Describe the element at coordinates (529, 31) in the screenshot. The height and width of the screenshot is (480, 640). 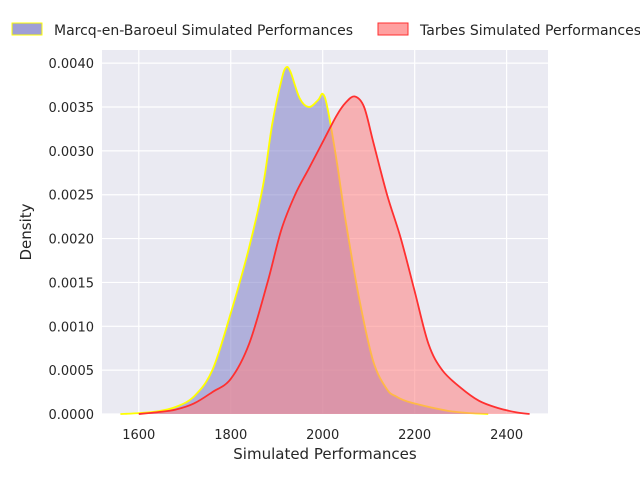
I see `legend-label: Tarbes Simulated Performances` at that location.